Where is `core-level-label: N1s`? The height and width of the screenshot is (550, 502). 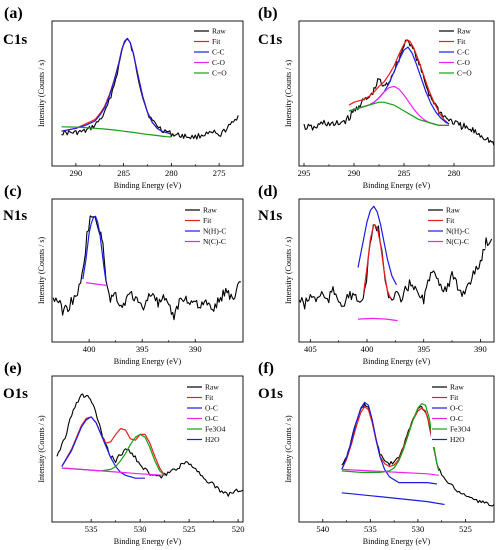
core-level-label: N1s is located at coordinates (15, 216).